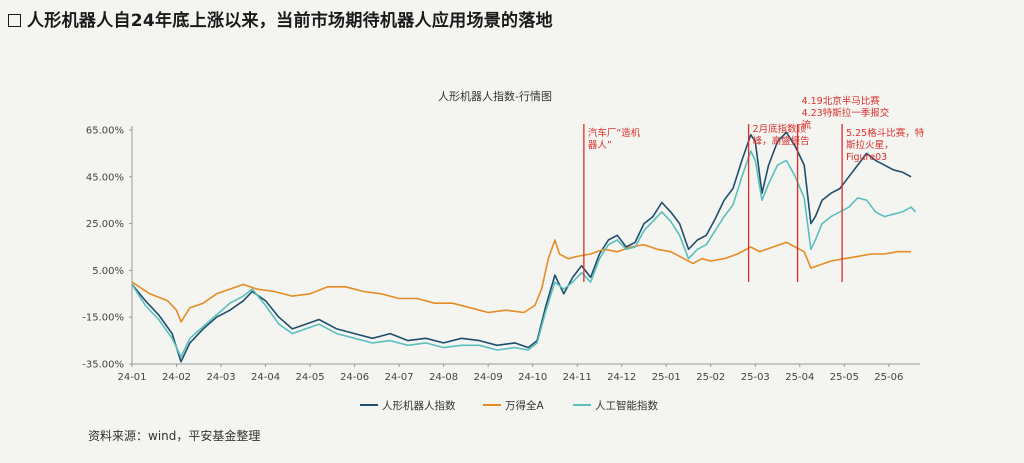 The height and width of the screenshot is (463, 1024). Describe the element at coordinates (105, 131) in the screenshot. I see `y-tick-label: 65.00%` at that location.